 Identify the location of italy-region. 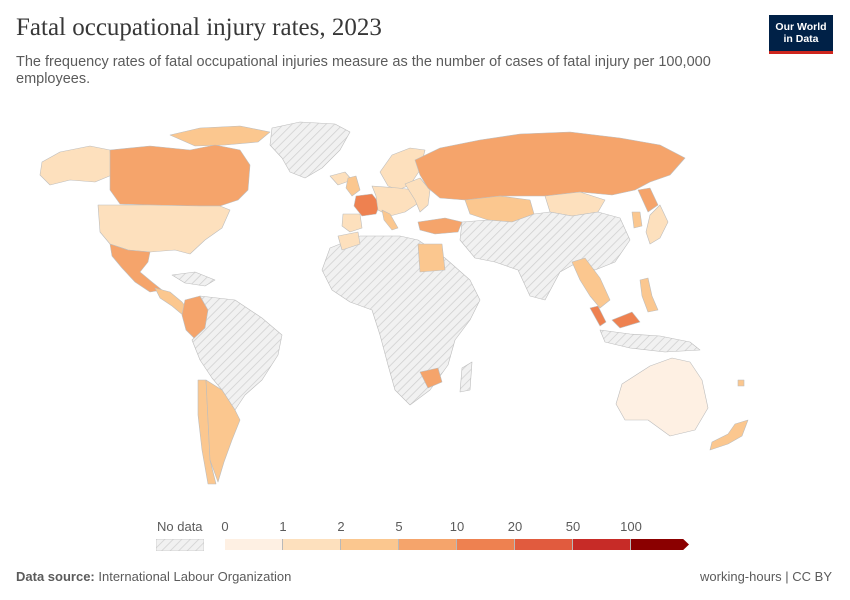
(390, 220).